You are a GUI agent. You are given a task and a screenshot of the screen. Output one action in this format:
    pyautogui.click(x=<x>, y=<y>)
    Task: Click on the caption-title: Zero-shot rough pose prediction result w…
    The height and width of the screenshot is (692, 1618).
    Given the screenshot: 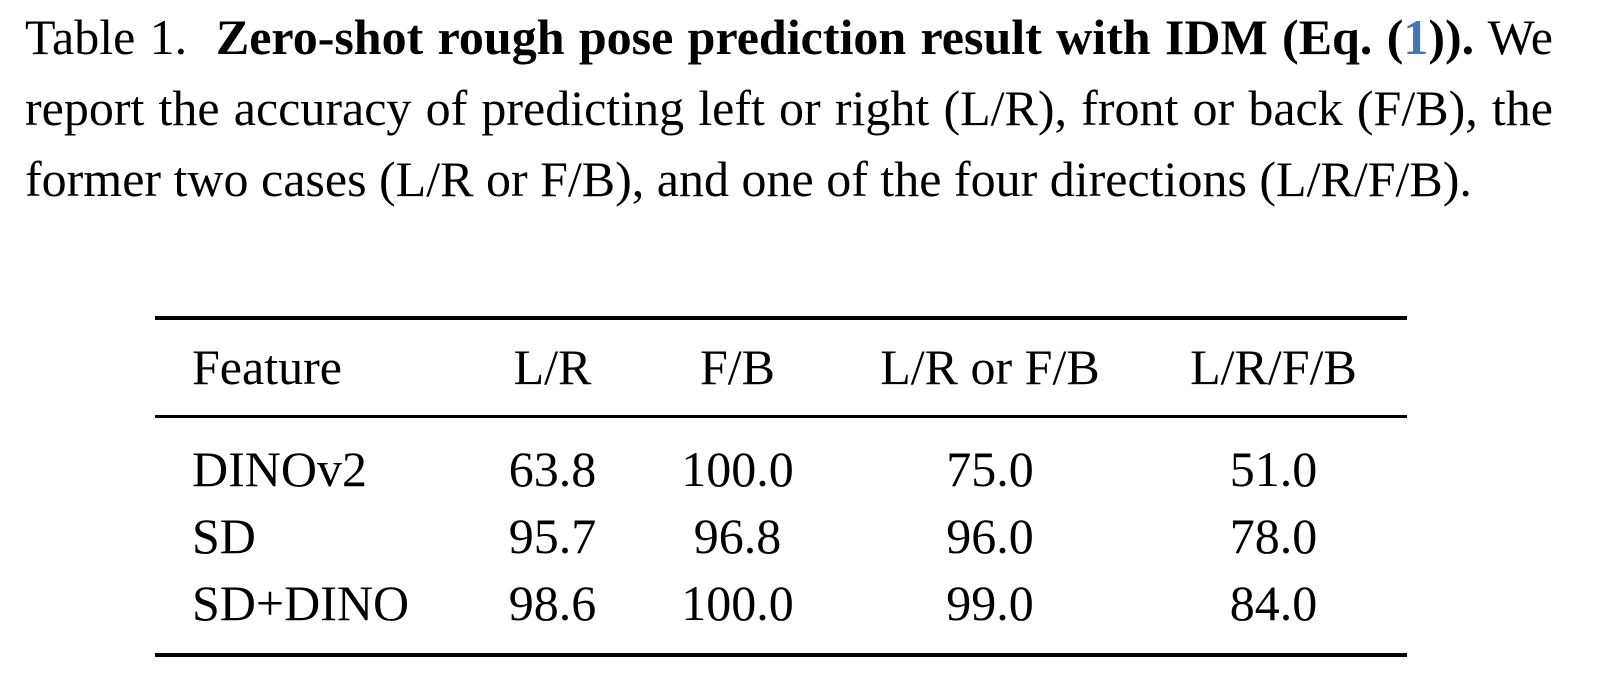 What is the action you would take?
    pyautogui.click(x=845, y=37)
    